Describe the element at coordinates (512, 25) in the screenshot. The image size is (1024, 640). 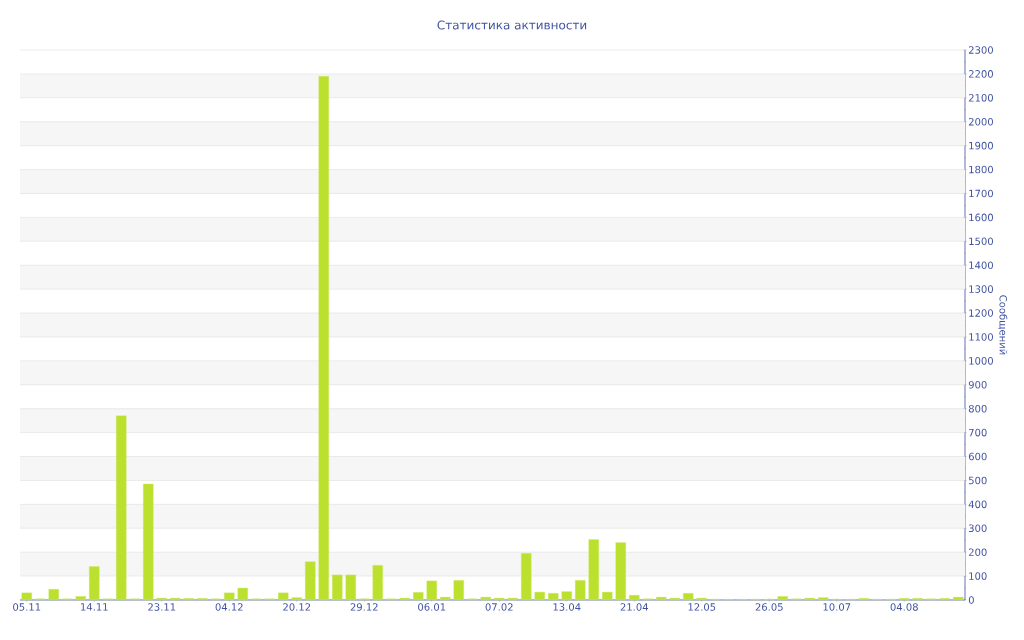
I see `chart-title: Статистика активности` at that location.